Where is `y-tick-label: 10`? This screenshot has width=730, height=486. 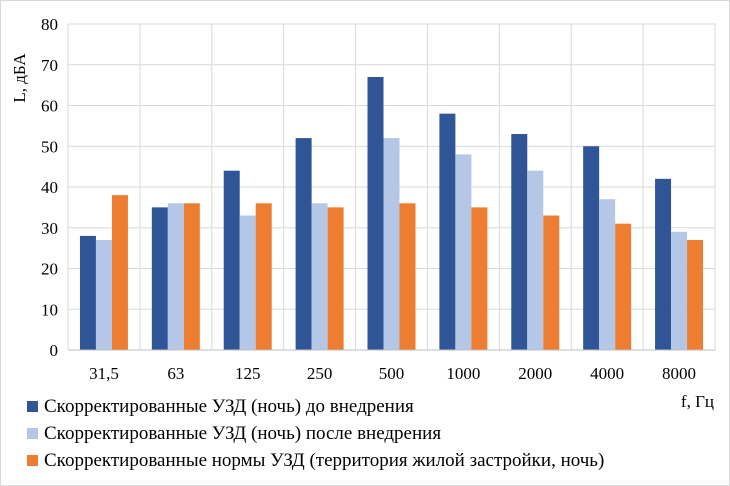
y-tick-label: 10 is located at coordinates (49, 309).